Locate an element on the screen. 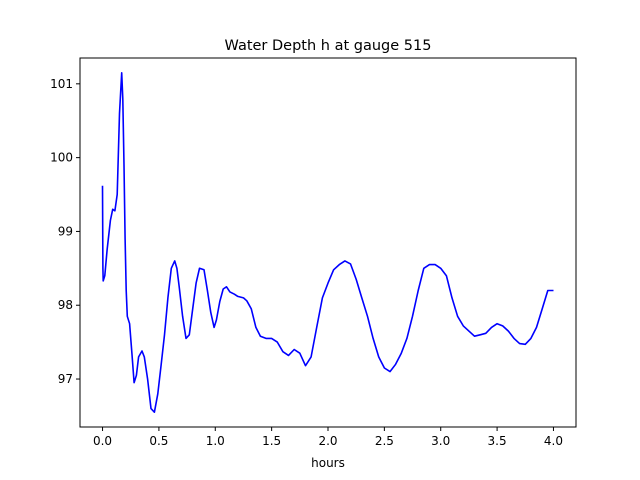 This screenshot has width=640, height=480. x-tick-label: 0.5 is located at coordinates (158, 441).